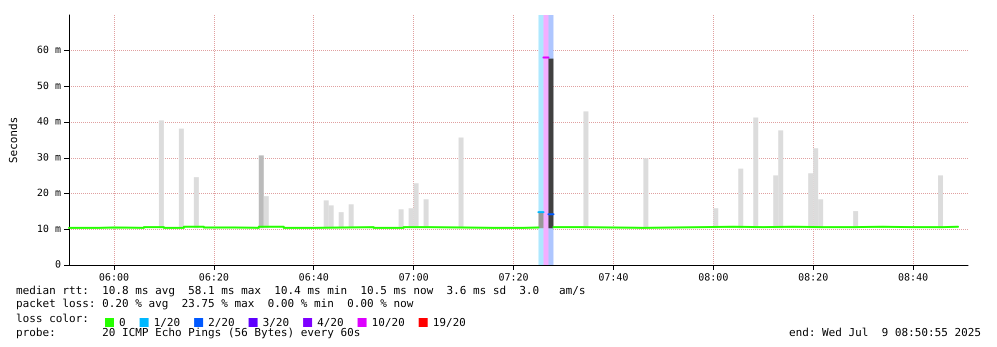 Image resolution: width=997 pixels, height=347 pixels. What do you see at coordinates (885, 332) in the screenshot?
I see `text: end: Wed Jul 9 08:50:55 2025` at bounding box center [885, 332].